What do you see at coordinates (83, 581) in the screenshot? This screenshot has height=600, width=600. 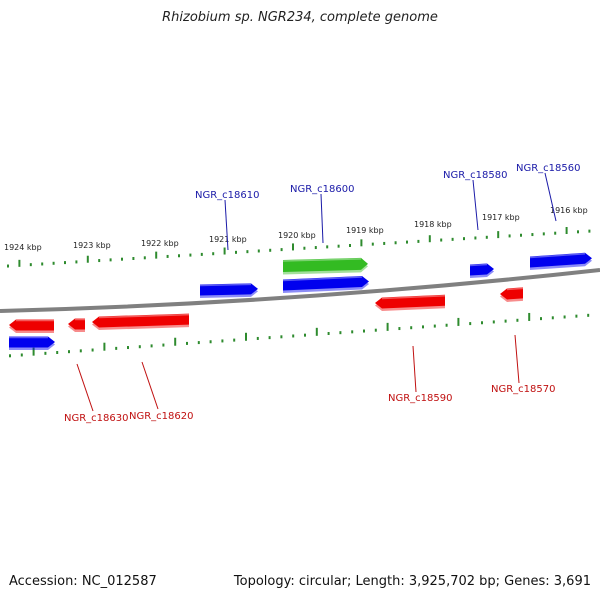 I see `accession-text: Accession: NC_012587` at bounding box center [83, 581].